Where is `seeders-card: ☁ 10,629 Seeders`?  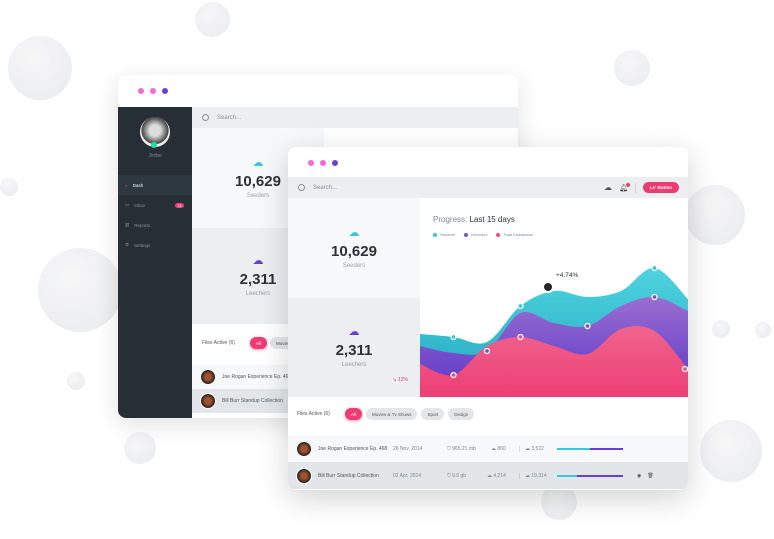
seeders-card: ☁ 10,629 Seeders is located at coordinates (354, 248).